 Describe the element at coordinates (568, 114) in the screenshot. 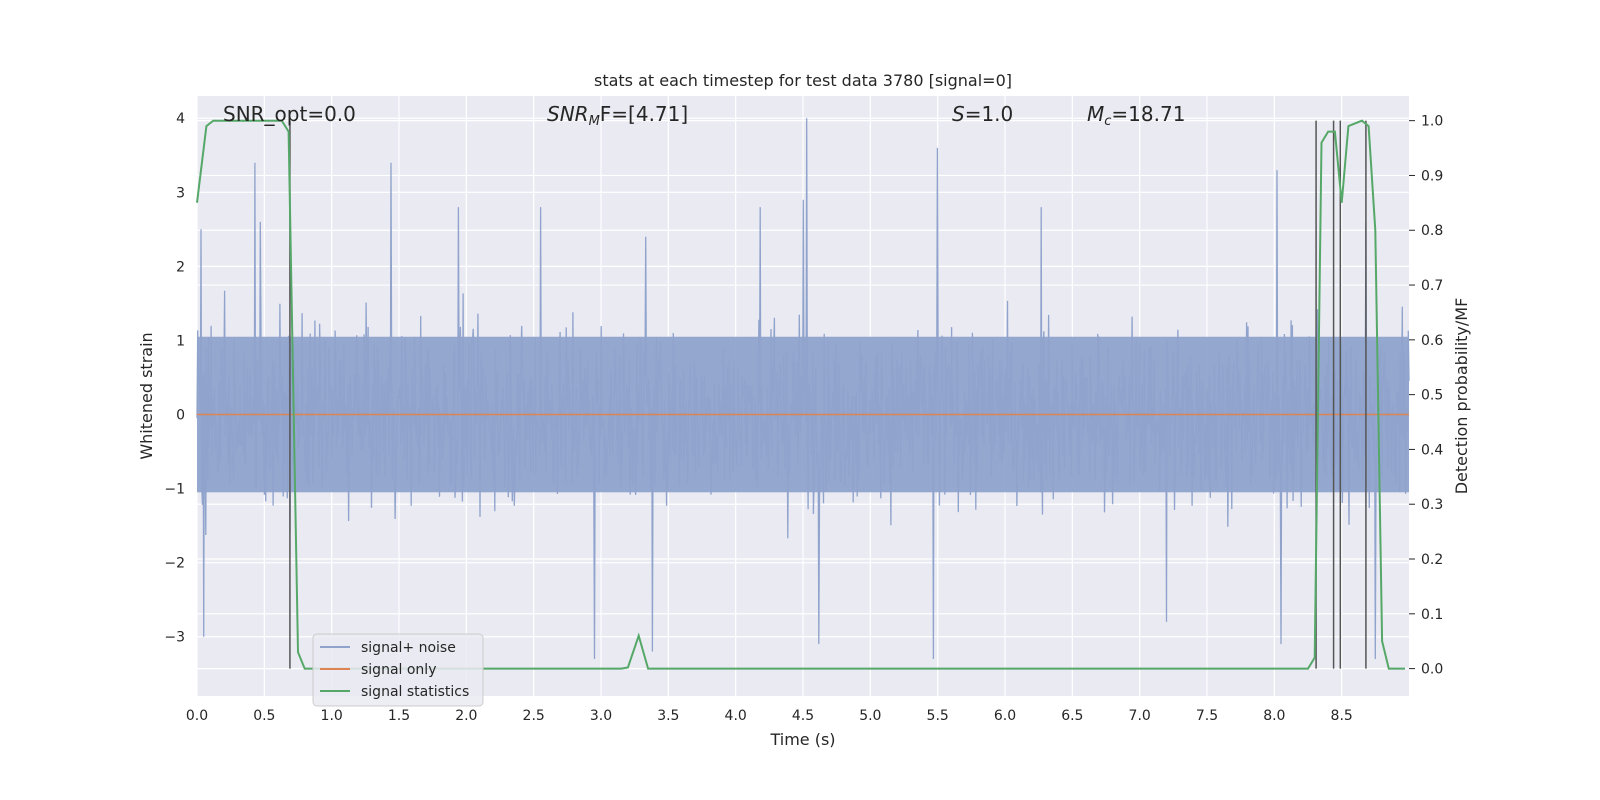

I see `snr-mf-pre: SNR` at that location.